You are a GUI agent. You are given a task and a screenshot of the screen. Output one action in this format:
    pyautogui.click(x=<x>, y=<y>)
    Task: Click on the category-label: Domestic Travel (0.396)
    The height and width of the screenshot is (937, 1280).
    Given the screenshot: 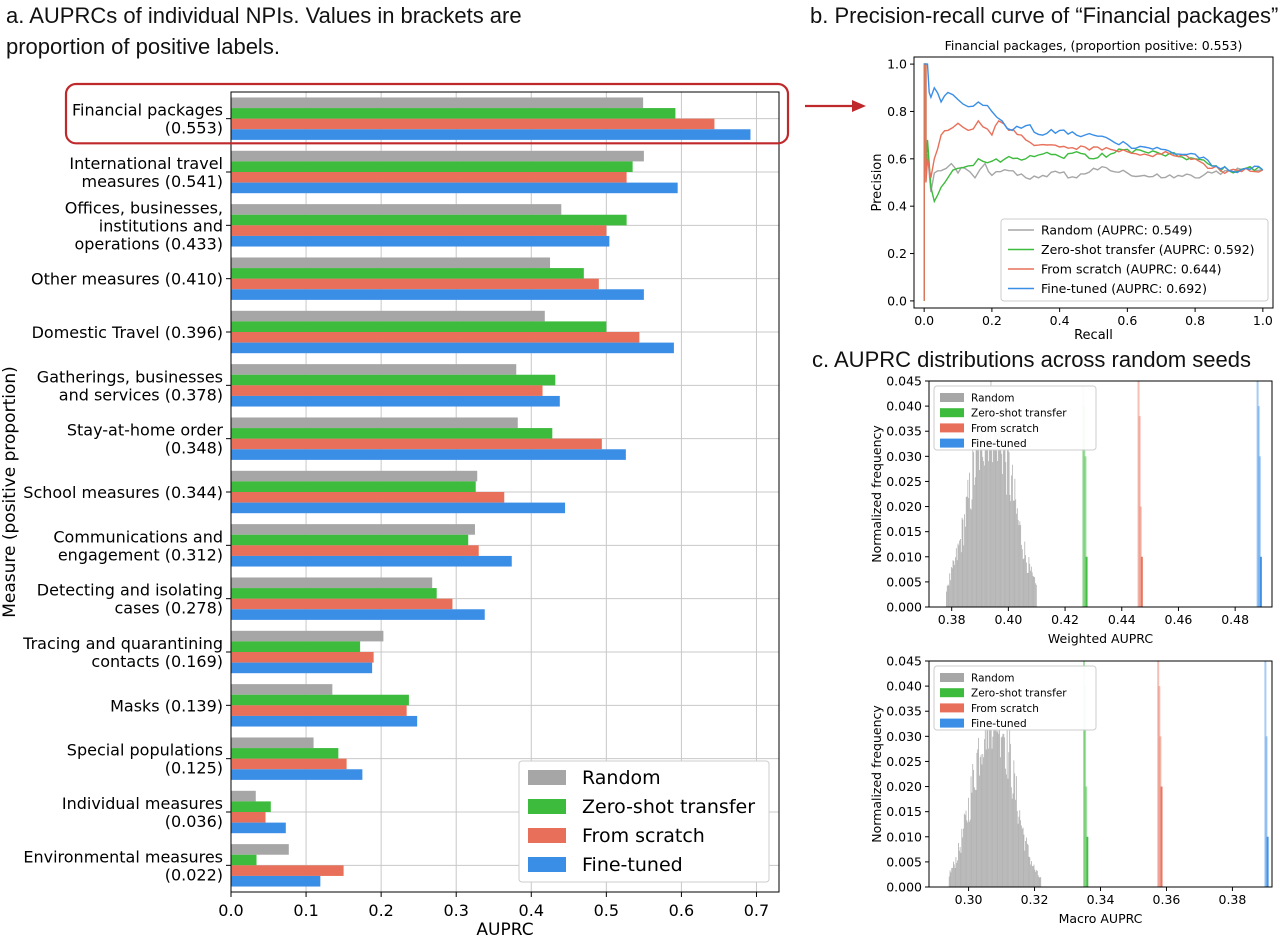 What is the action you would take?
    pyautogui.click(x=127, y=332)
    